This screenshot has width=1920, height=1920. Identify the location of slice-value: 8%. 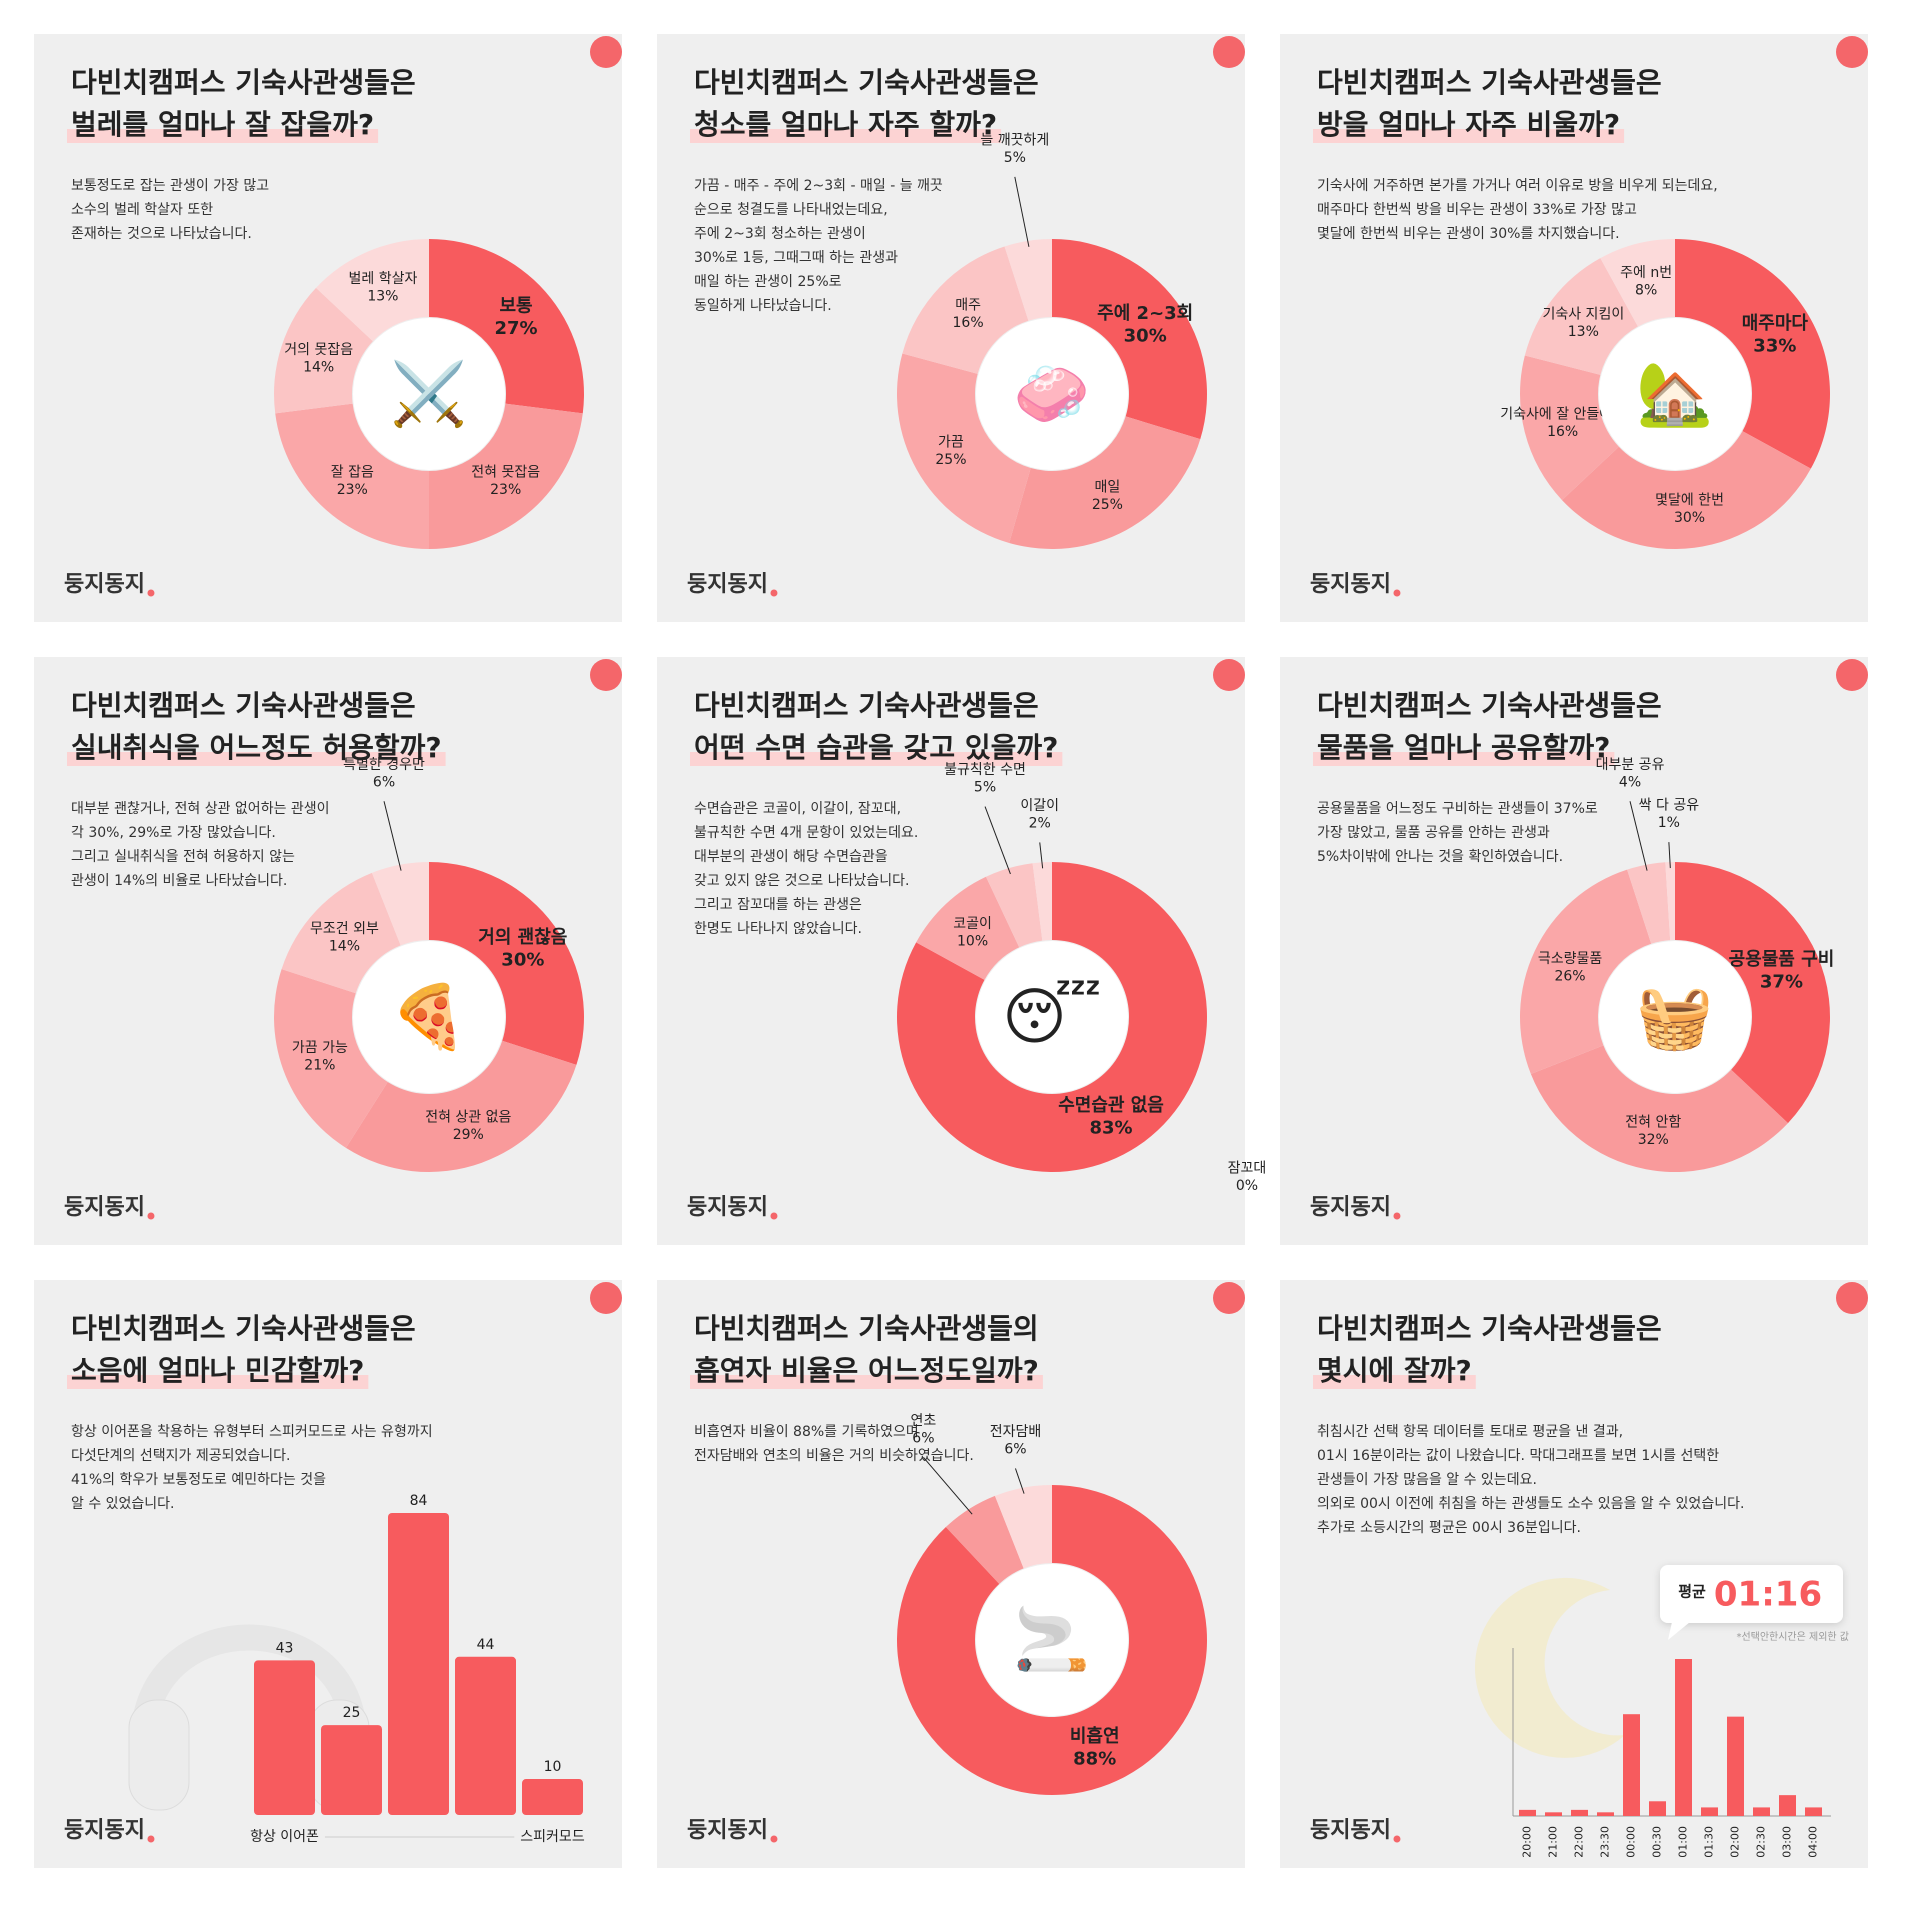
(1646, 291).